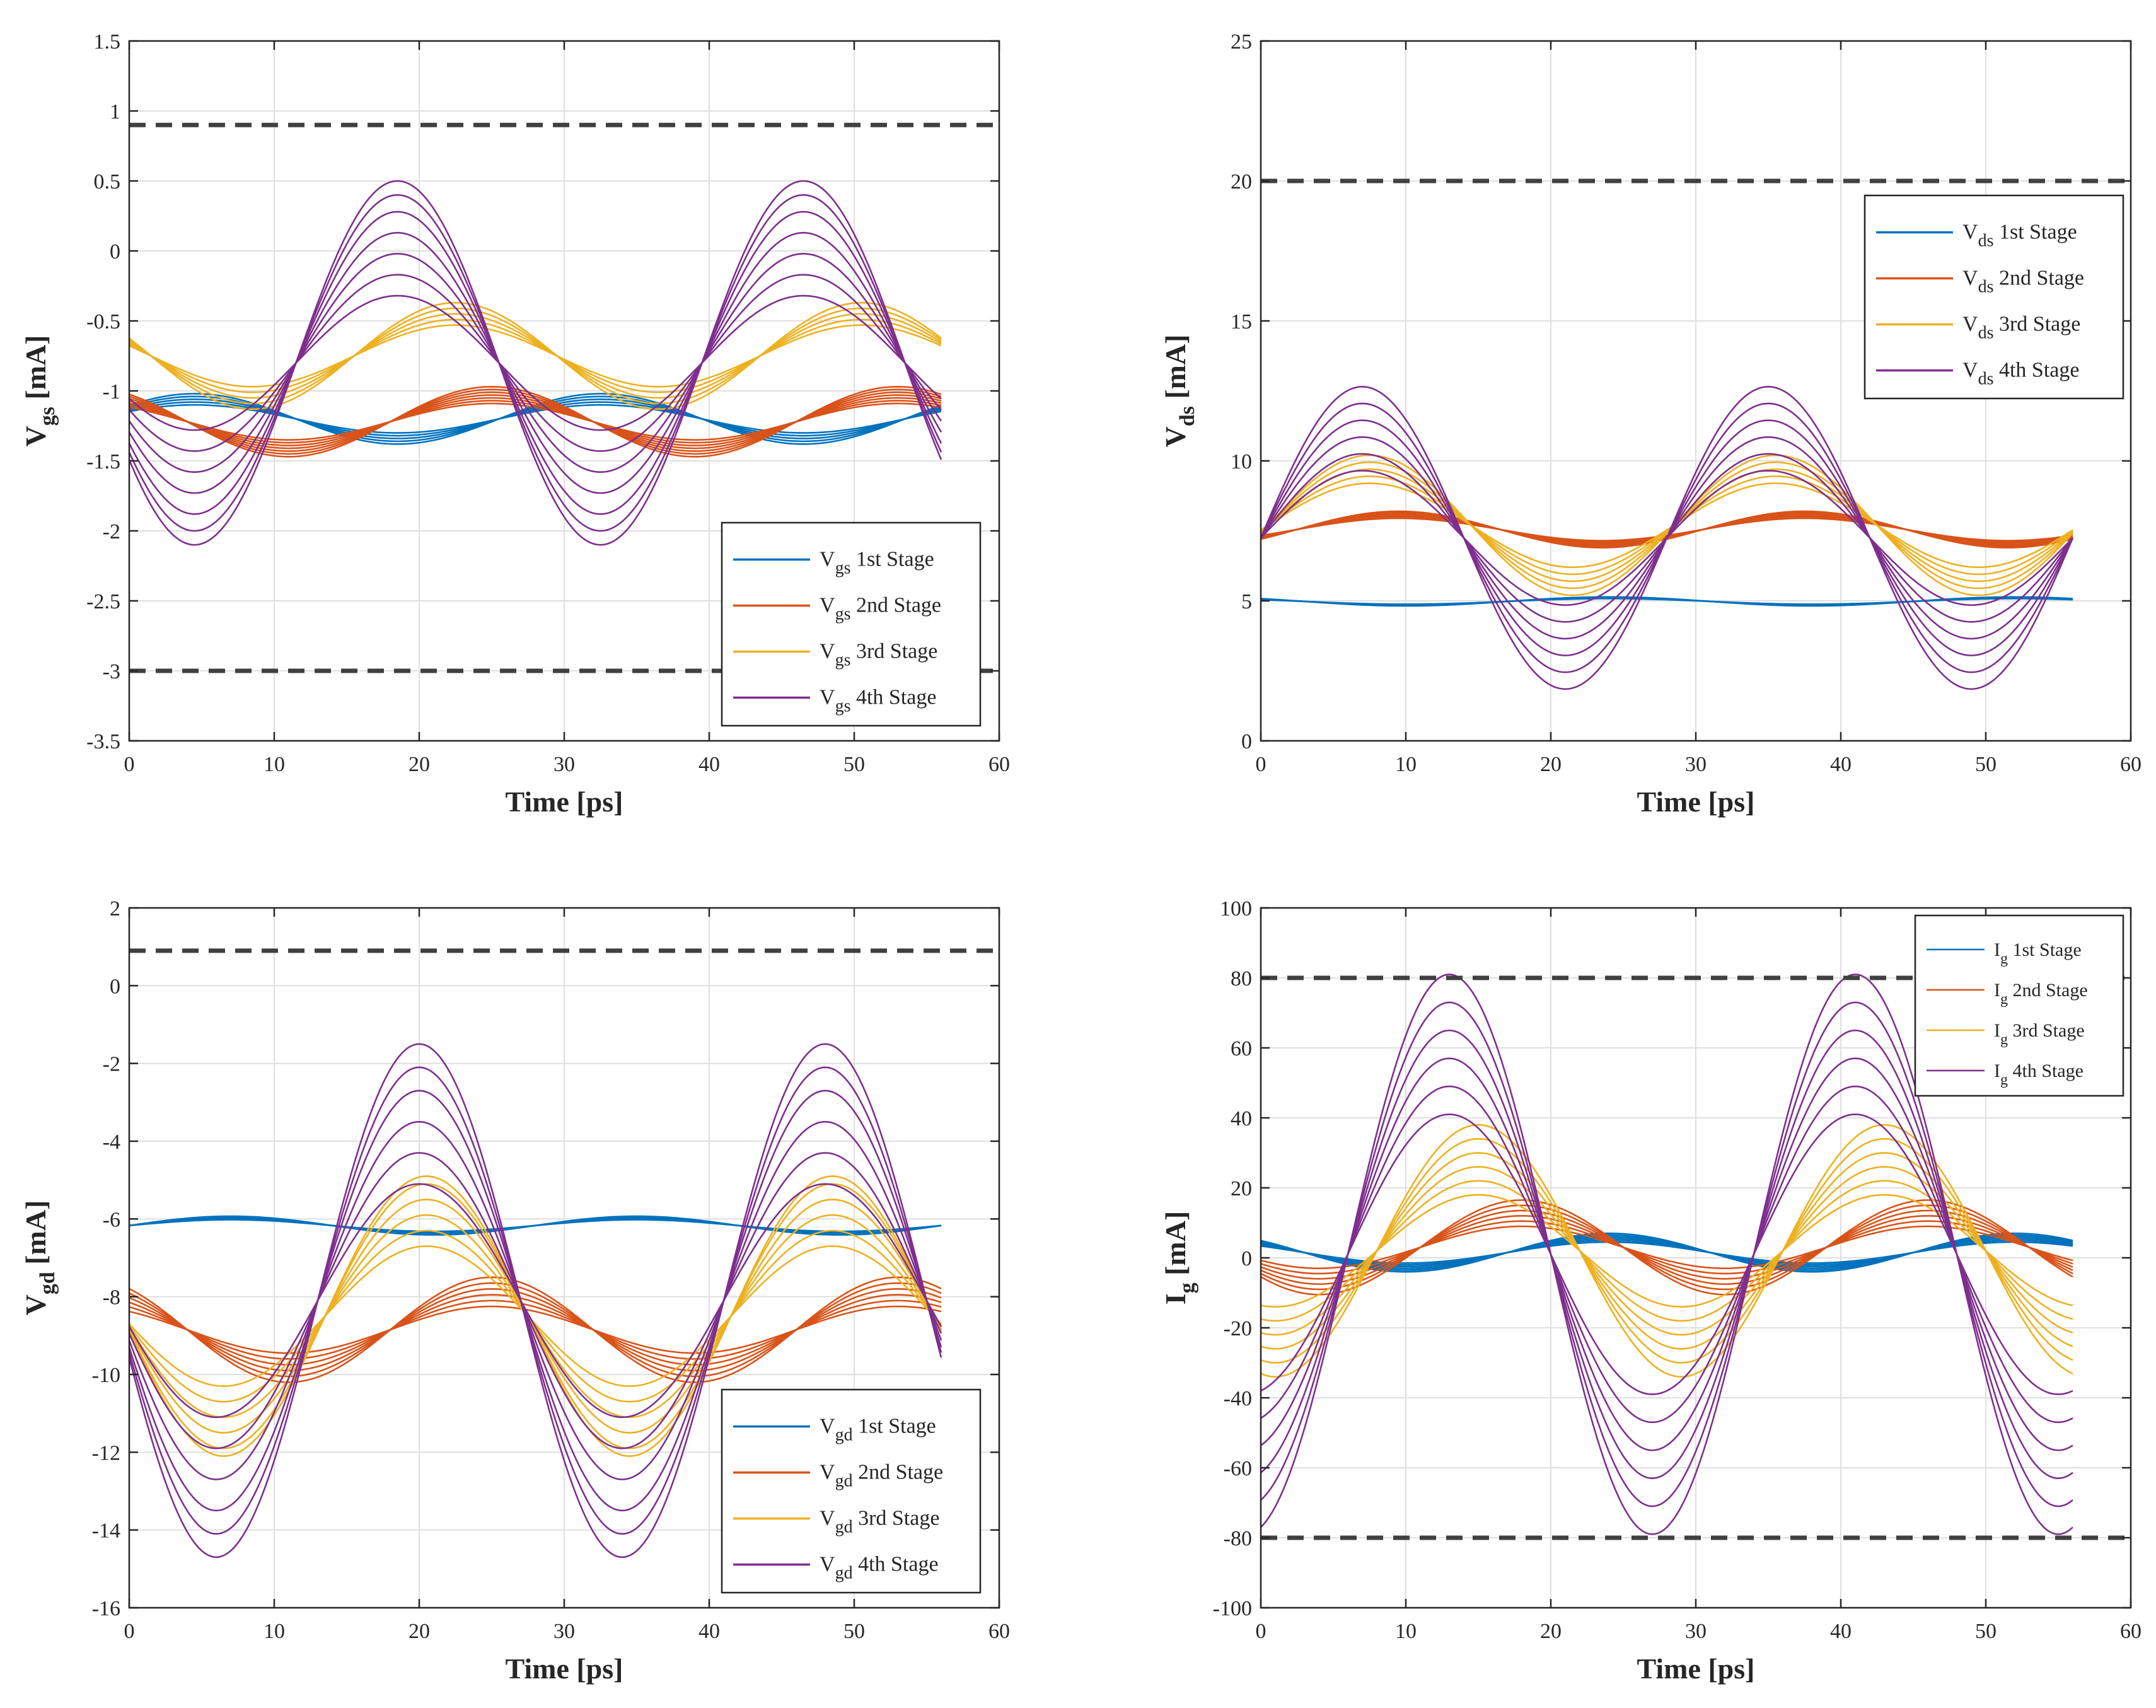  Describe the element at coordinates (709, 764) in the screenshot. I see `vgs-x-tick-label: 40` at that location.